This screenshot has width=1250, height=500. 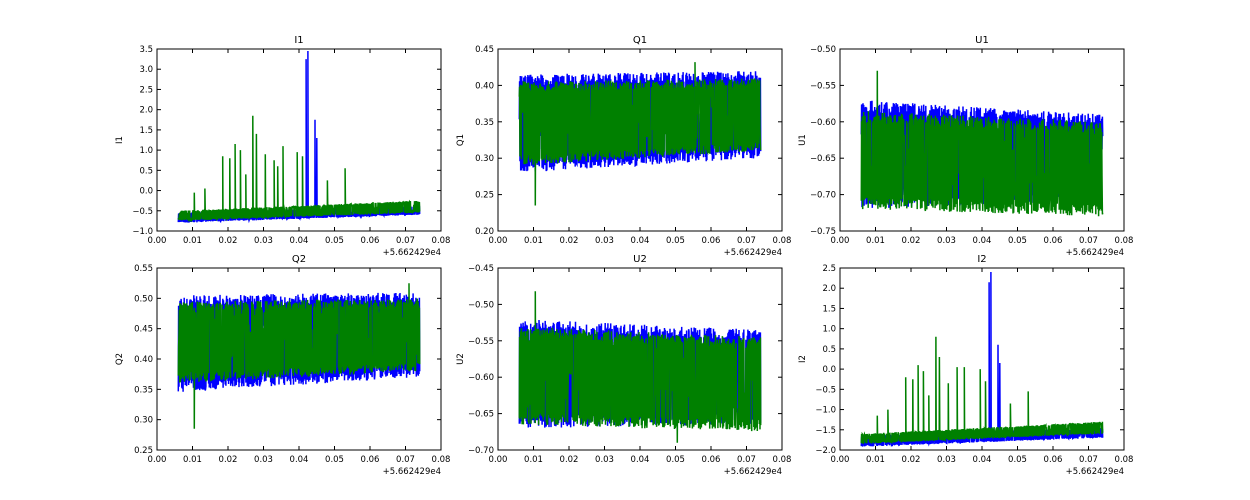 What do you see at coordinates (640, 259) in the screenshot?
I see `chart-title: U2` at bounding box center [640, 259].